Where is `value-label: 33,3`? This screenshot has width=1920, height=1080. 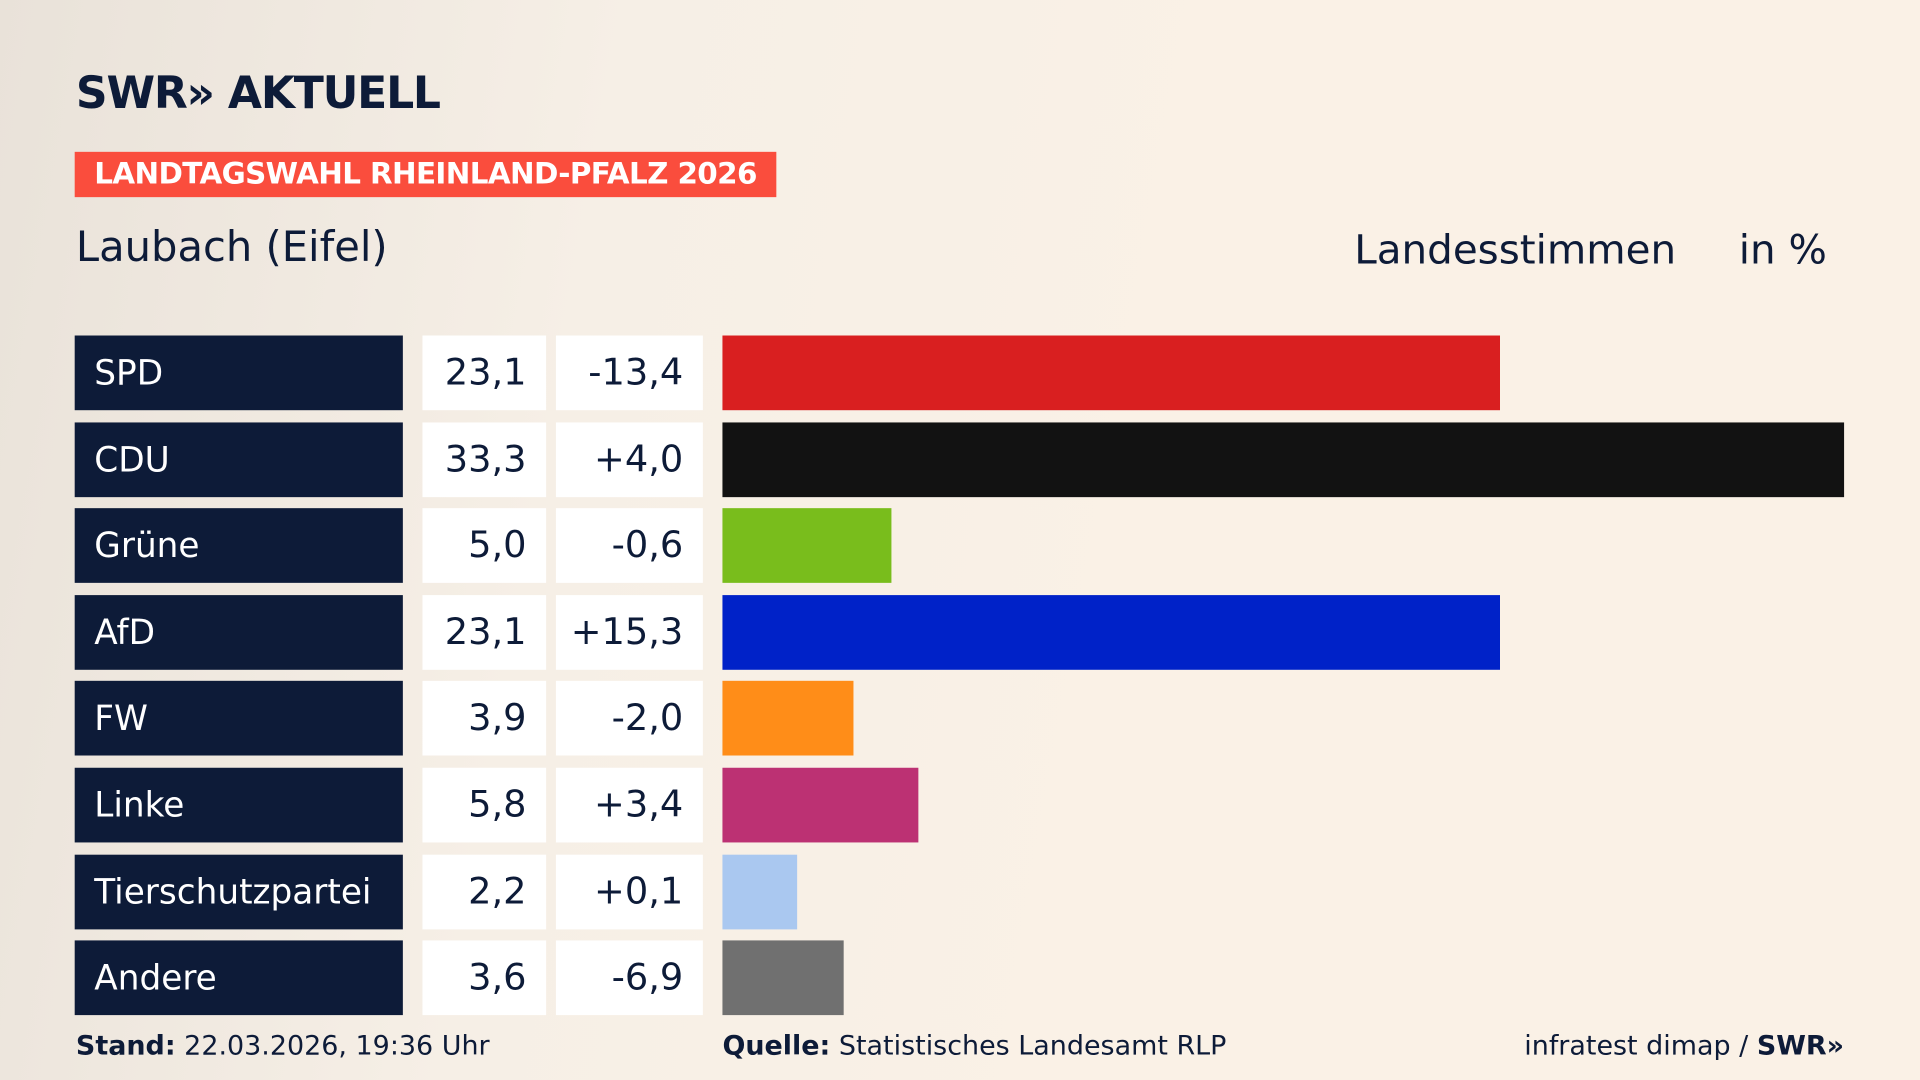 value-label: 33,3 is located at coordinates (484, 459).